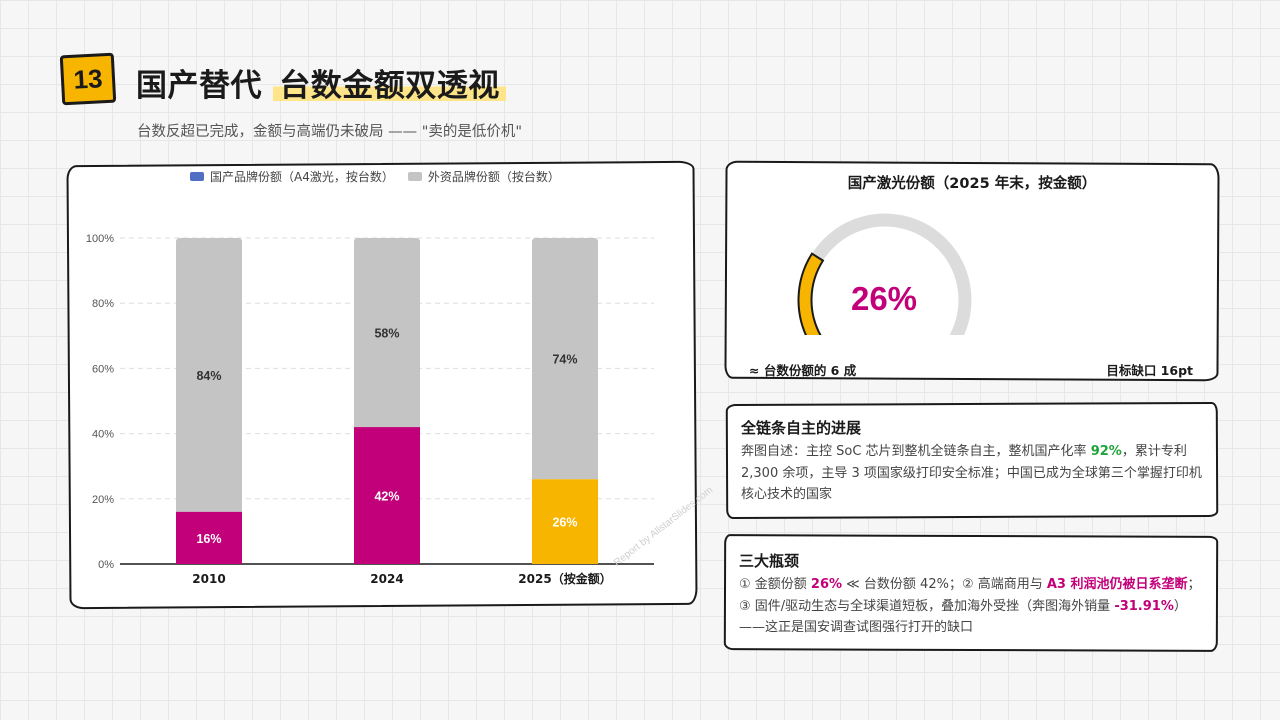  What do you see at coordinates (963, 617) in the screenshot?
I see `bottleneck-text-4: ）——这正是国安调查试图强行打开的缺口` at bounding box center [963, 617].